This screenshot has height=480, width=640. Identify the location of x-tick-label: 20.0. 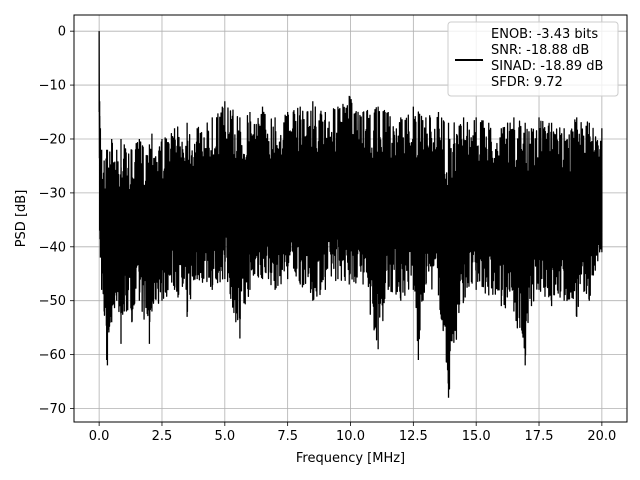
(601, 436).